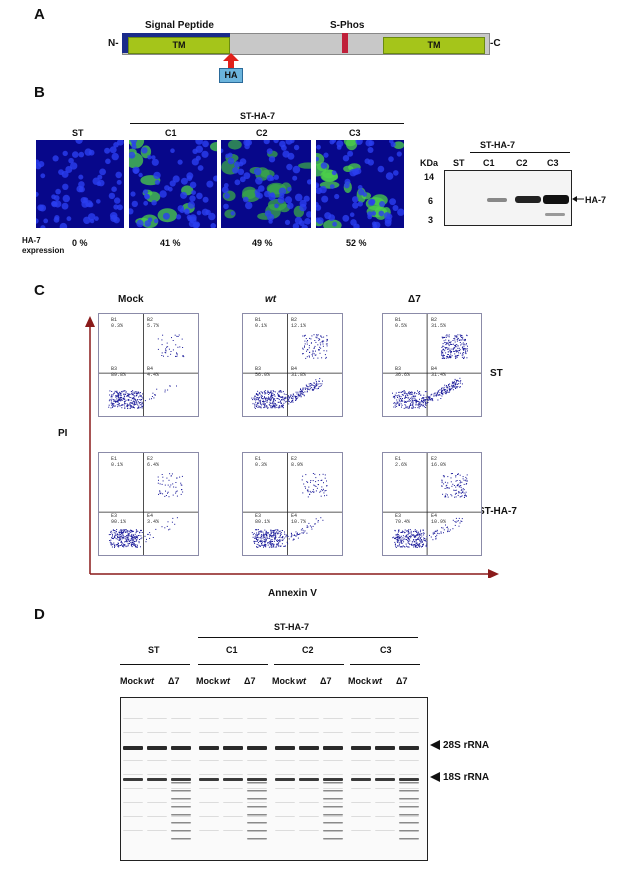  What do you see at coordinates (117, 462) in the screenshot?
I see `quad-ul: E1 0.1%` at bounding box center [117, 462].